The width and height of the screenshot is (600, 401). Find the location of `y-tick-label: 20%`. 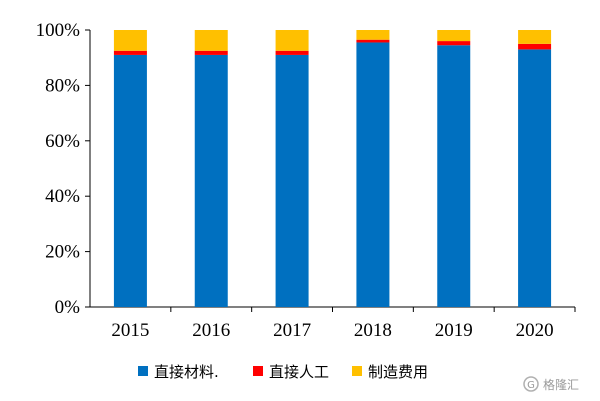

y-tick-label: 20% is located at coordinates (62, 252).